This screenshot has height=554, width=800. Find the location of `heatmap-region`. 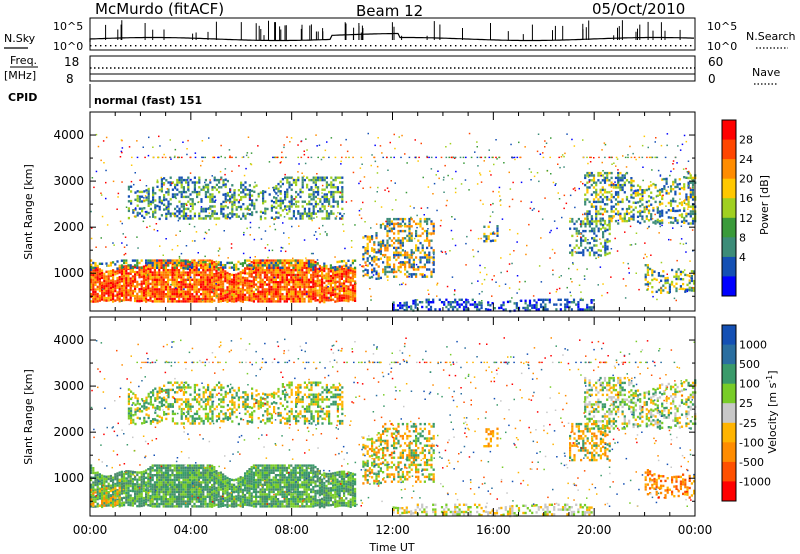

heatmap-region is located at coordinates (590, 237).